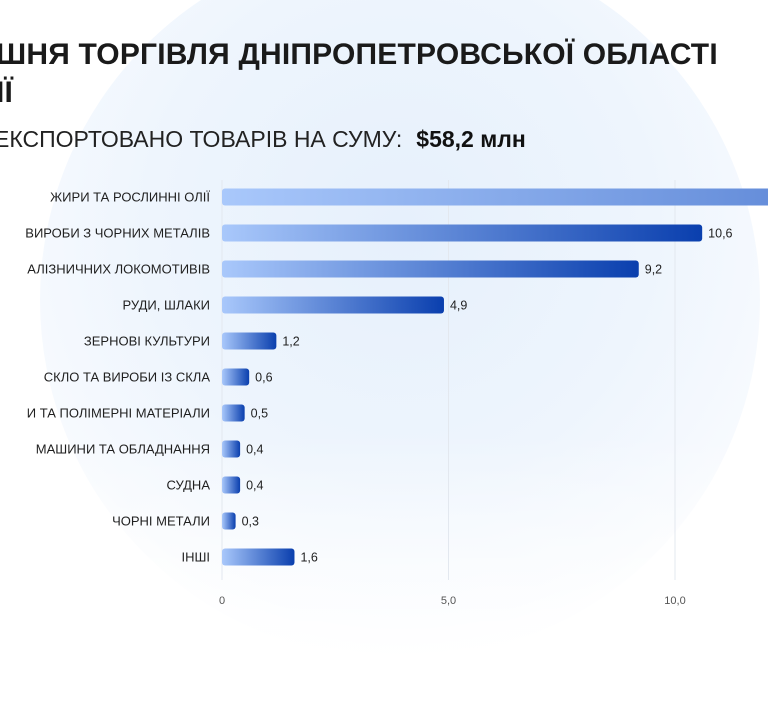 This screenshot has width=768, height=720. Describe the element at coordinates (290, 342) in the screenshot. I see `value-label: 1,2` at that location.